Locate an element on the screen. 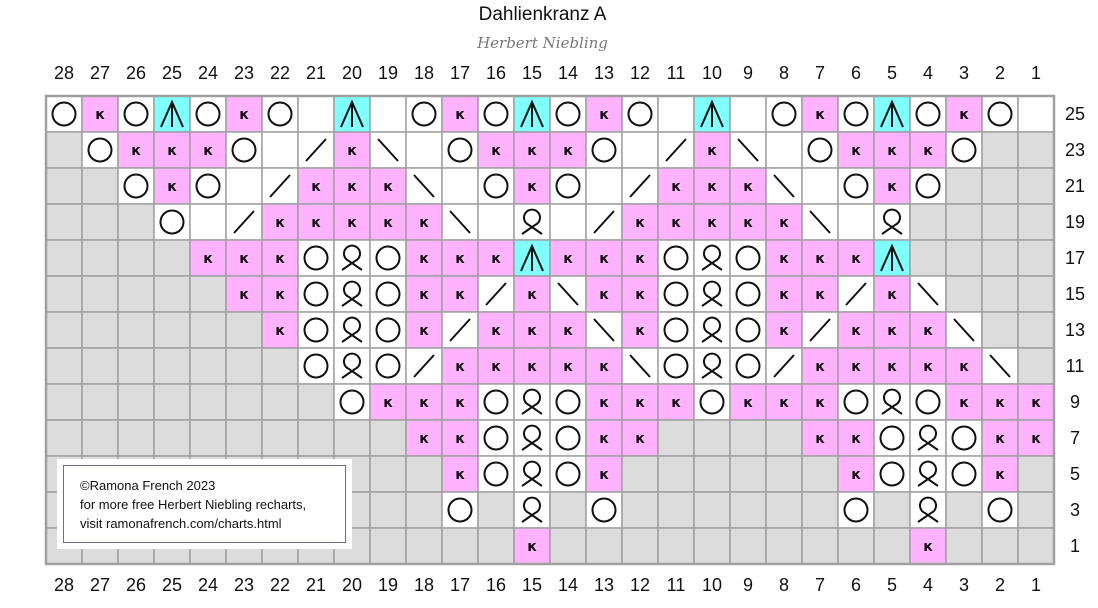  double-decrease-icon is located at coordinates (712, 113).